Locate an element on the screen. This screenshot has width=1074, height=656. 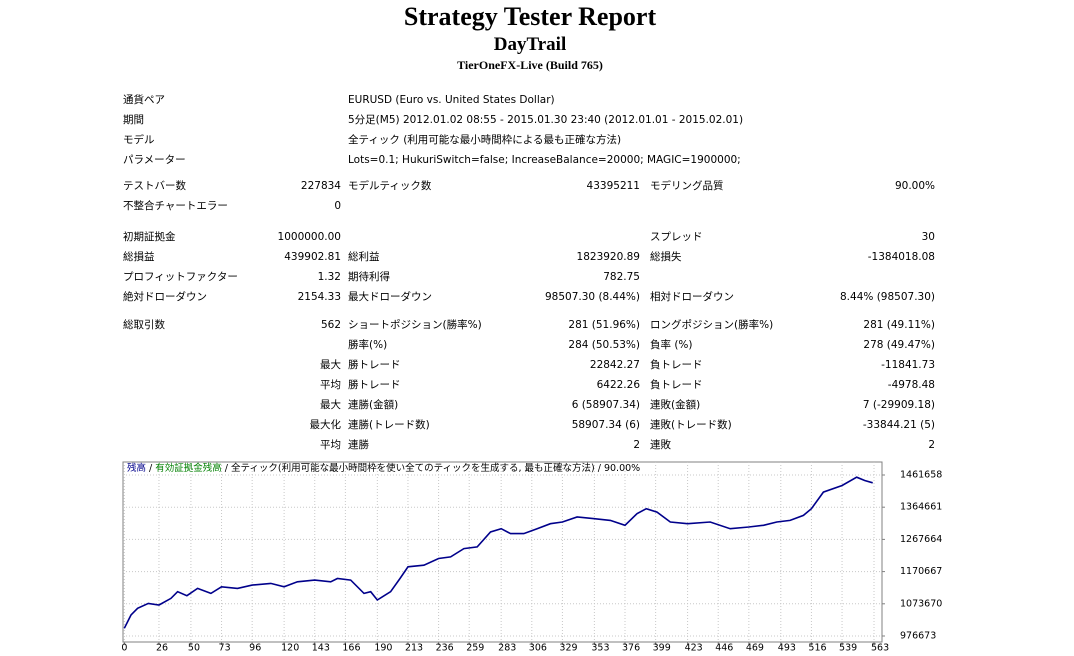
x-tick-label: 353 is located at coordinates (600, 648).